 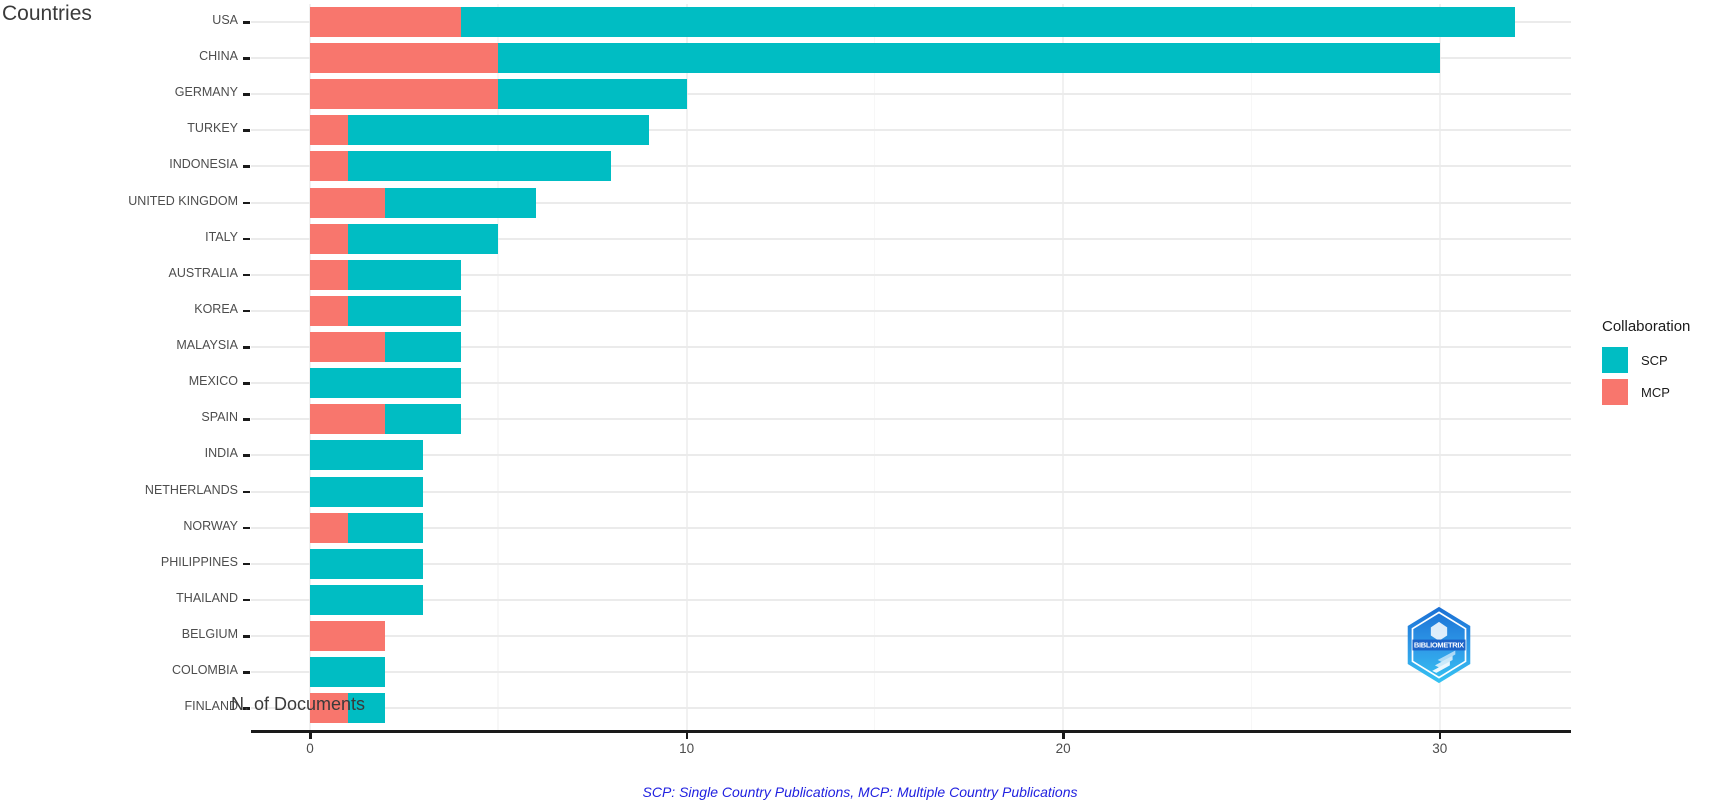 I want to click on bar-segment-turkey-scp, so click(x=498, y=130).